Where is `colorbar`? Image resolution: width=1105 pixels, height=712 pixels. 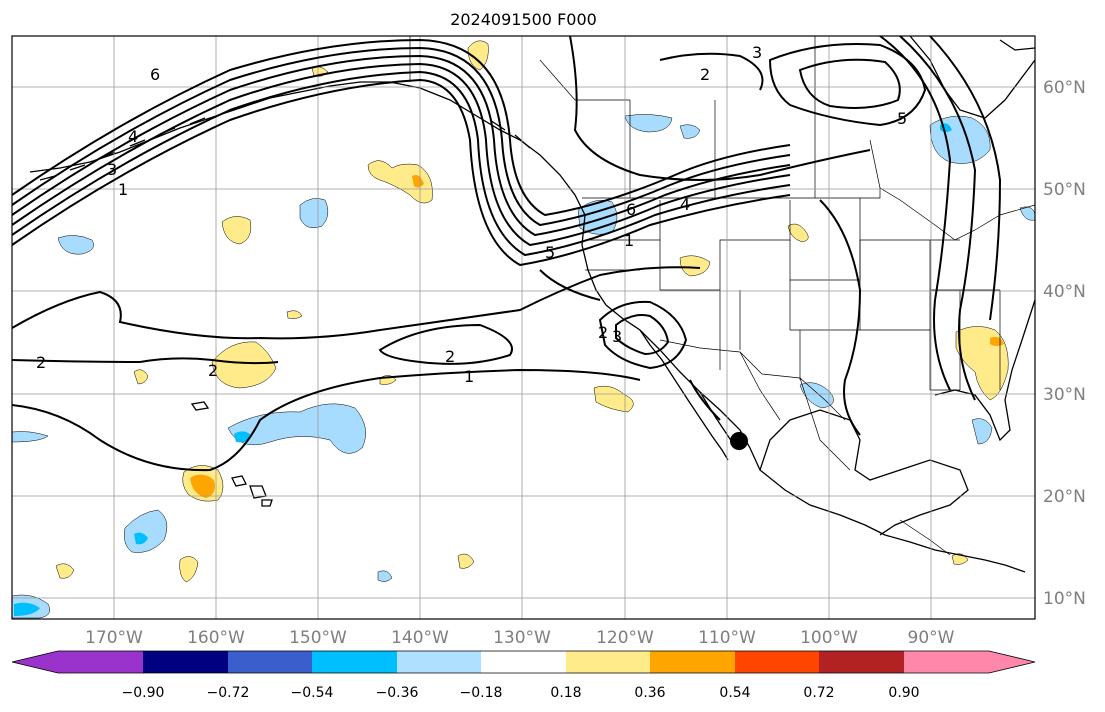 colorbar is located at coordinates (523, 662).